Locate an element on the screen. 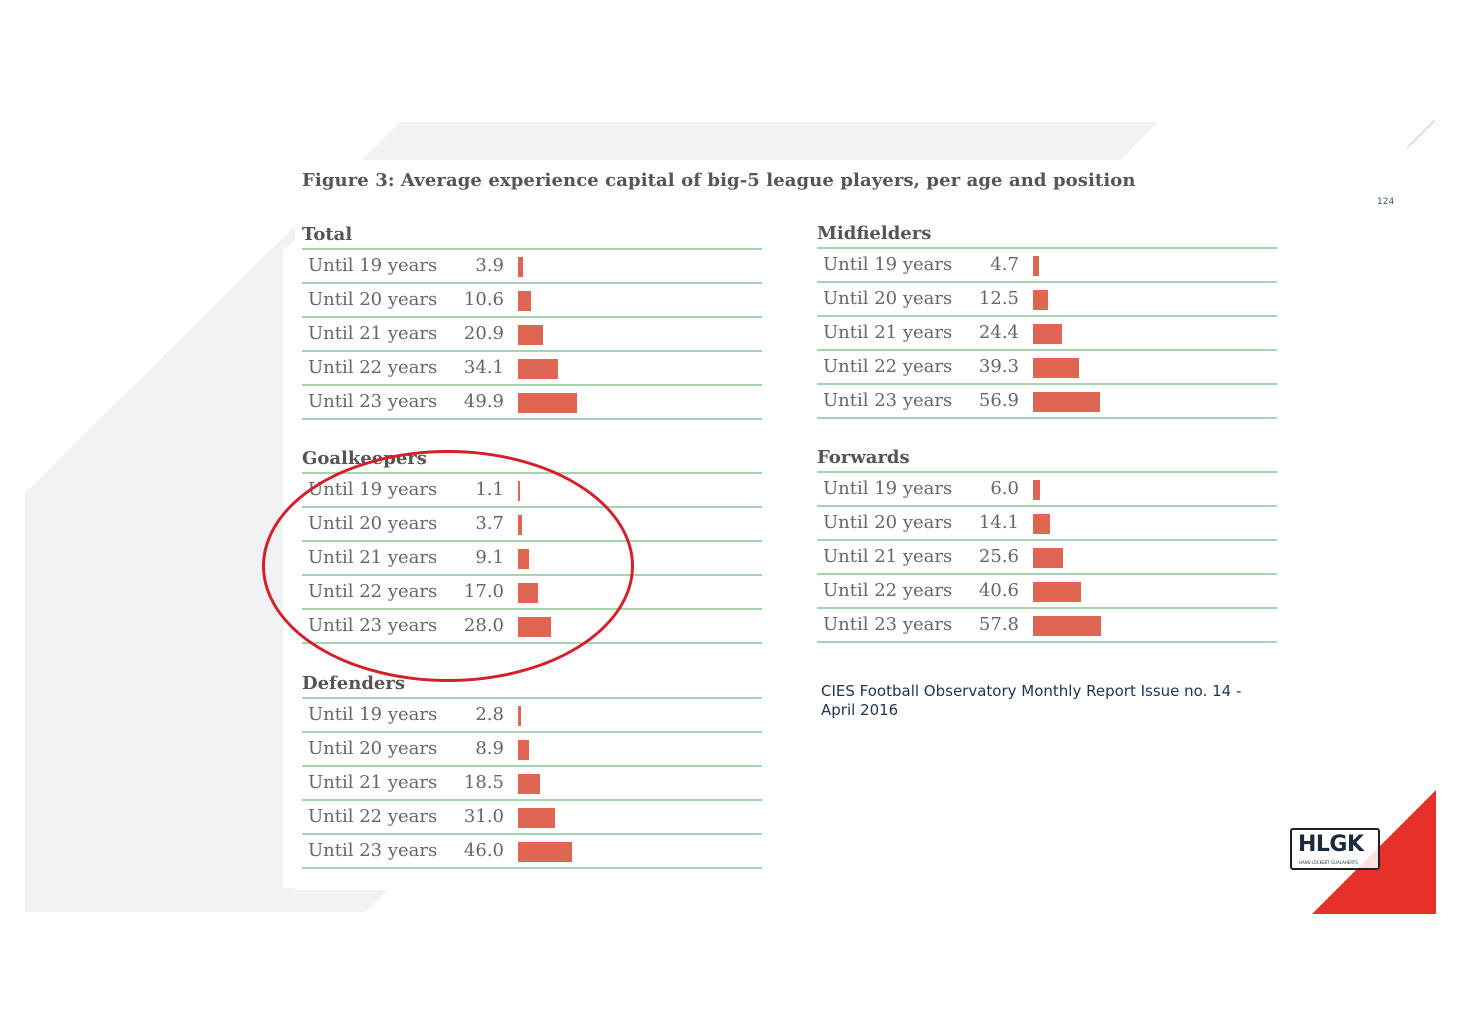  hlgk-logo: HLGK HANS LOCKEET GUALAHERTS is located at coordinates (1335, 849).